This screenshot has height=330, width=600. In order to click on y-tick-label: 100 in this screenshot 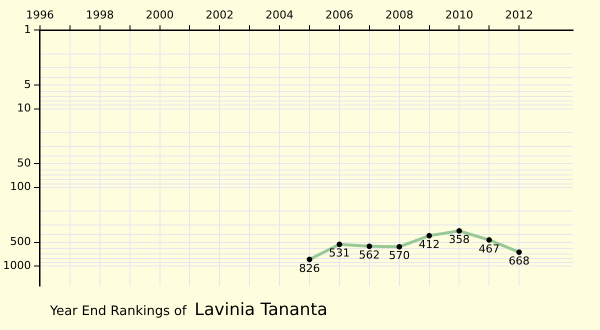, I will do `click(20, 187)`.